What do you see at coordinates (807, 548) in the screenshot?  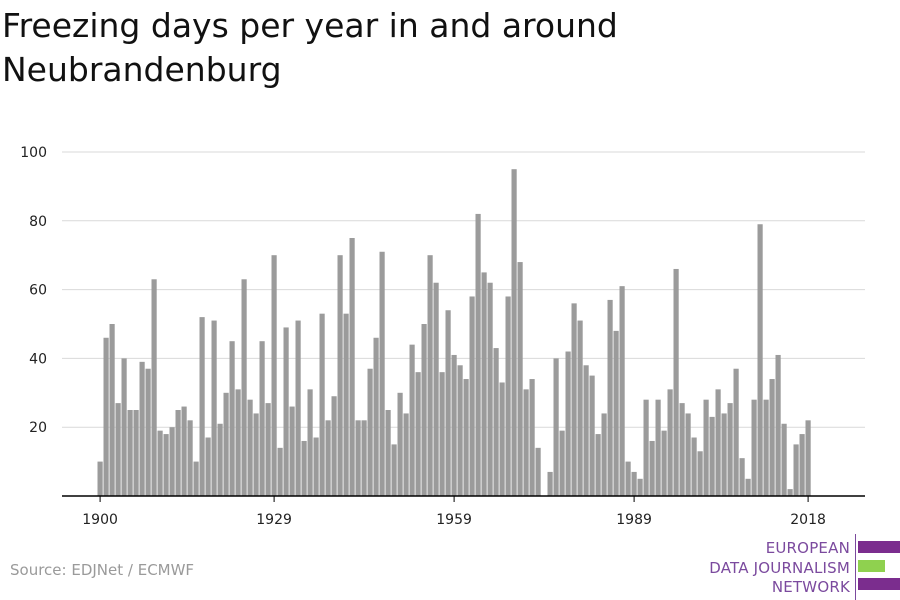 I see `logo-line-european: EUROPEAN` at bounding box center [807, 548].